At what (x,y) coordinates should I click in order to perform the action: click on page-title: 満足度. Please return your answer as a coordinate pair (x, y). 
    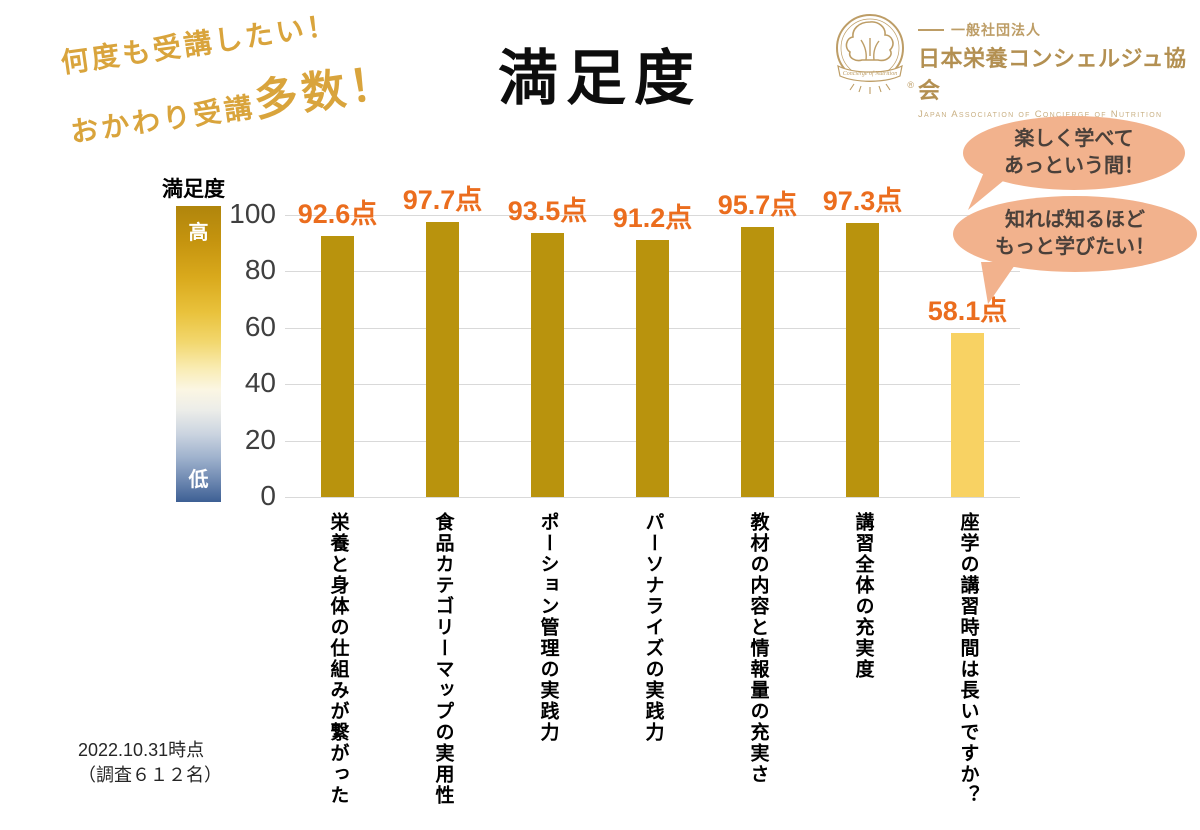
    Looking at the image, I should click on (600, 78).